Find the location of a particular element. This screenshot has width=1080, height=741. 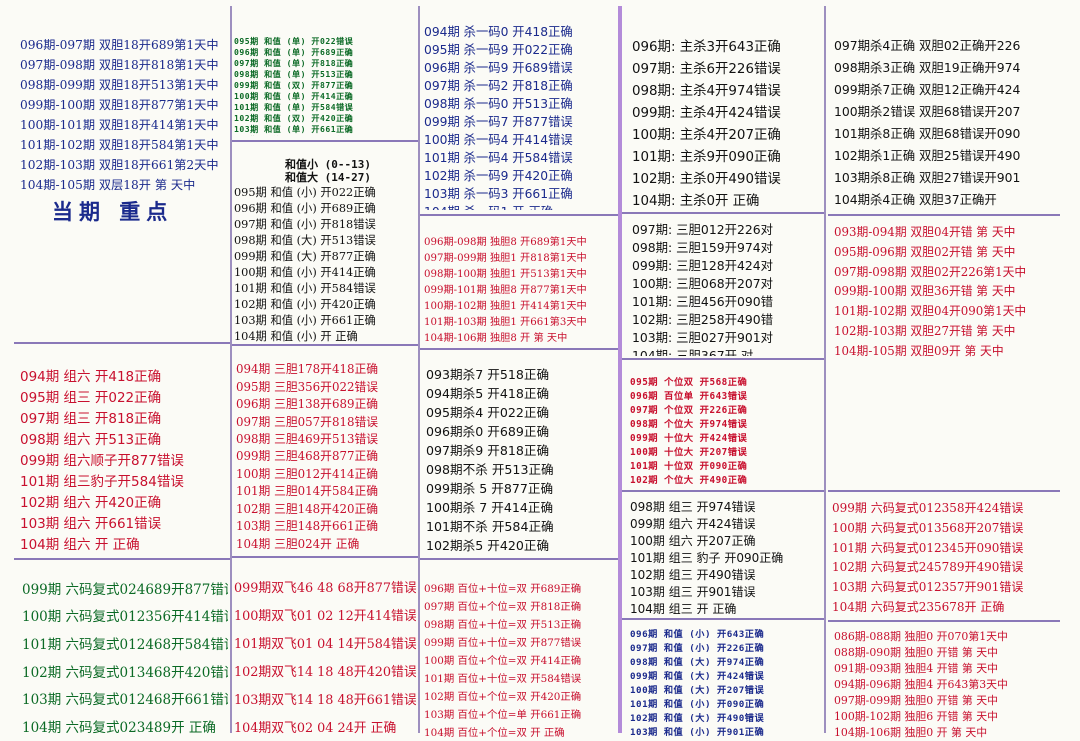

record-line: 095期 三胆356开022错误 is located at coordinates (307, 386).